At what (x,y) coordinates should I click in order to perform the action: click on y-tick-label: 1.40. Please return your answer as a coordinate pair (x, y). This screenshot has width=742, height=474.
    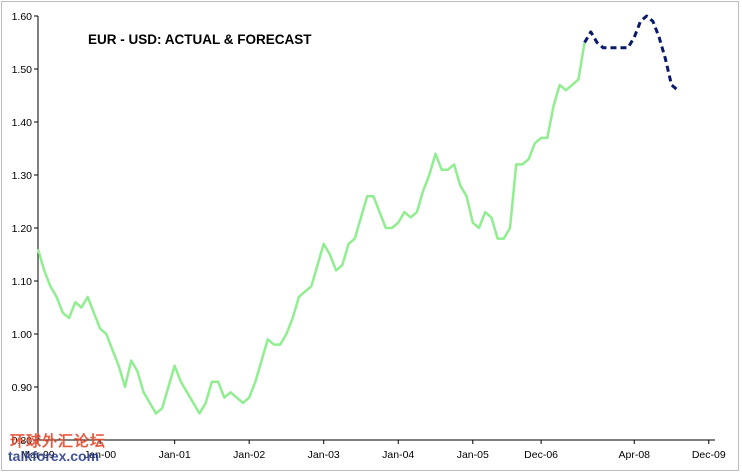
    Looking at the image, I should click on (22, 123).